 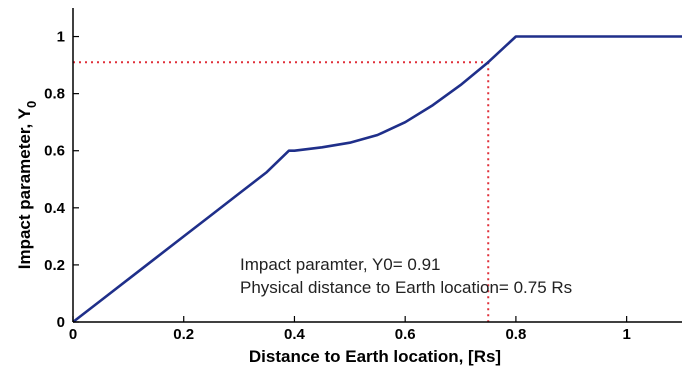 What do you see at coordinates (54, 151) in the screenshot?
I see `y-tick-label: 0.6` at bounding box center [54, 151].